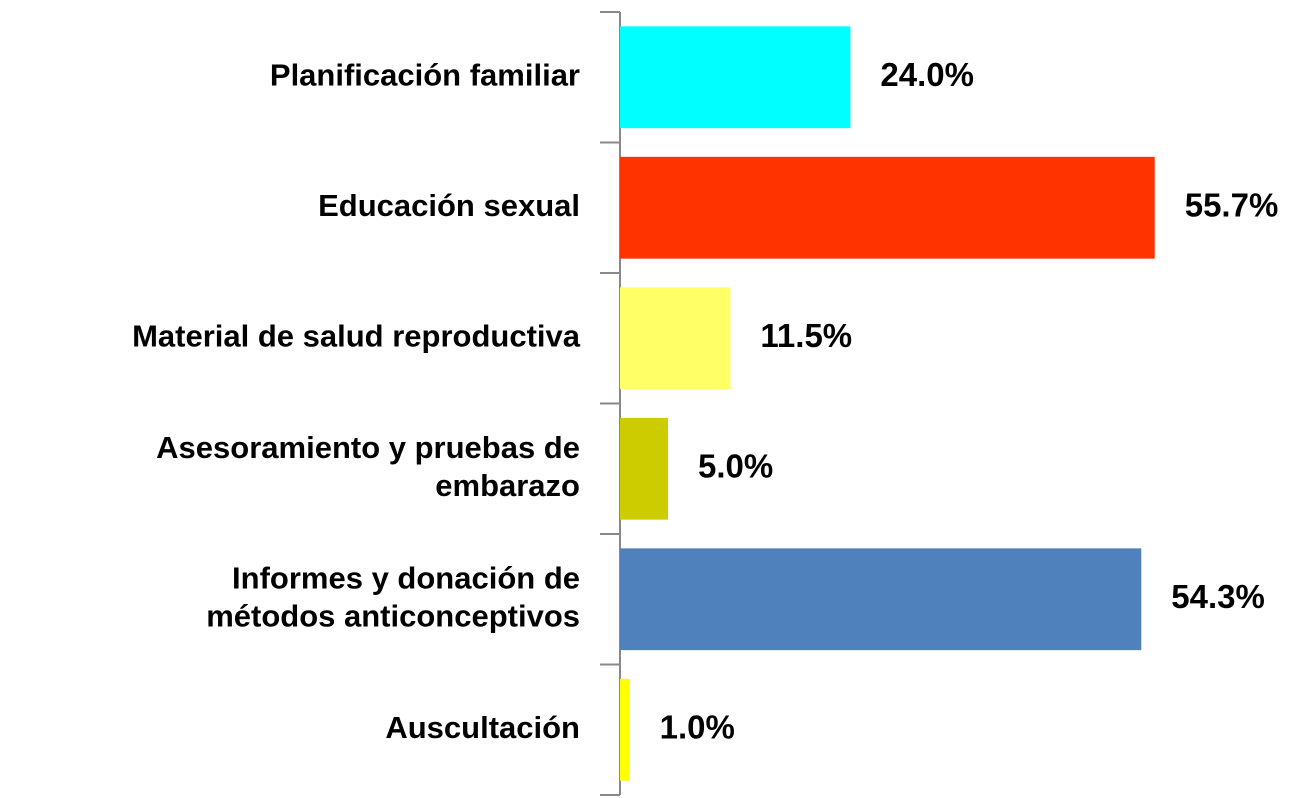 This screenshot has height=798, width=1296. I want to click on category-label: Auscultación, so click(482, 727).